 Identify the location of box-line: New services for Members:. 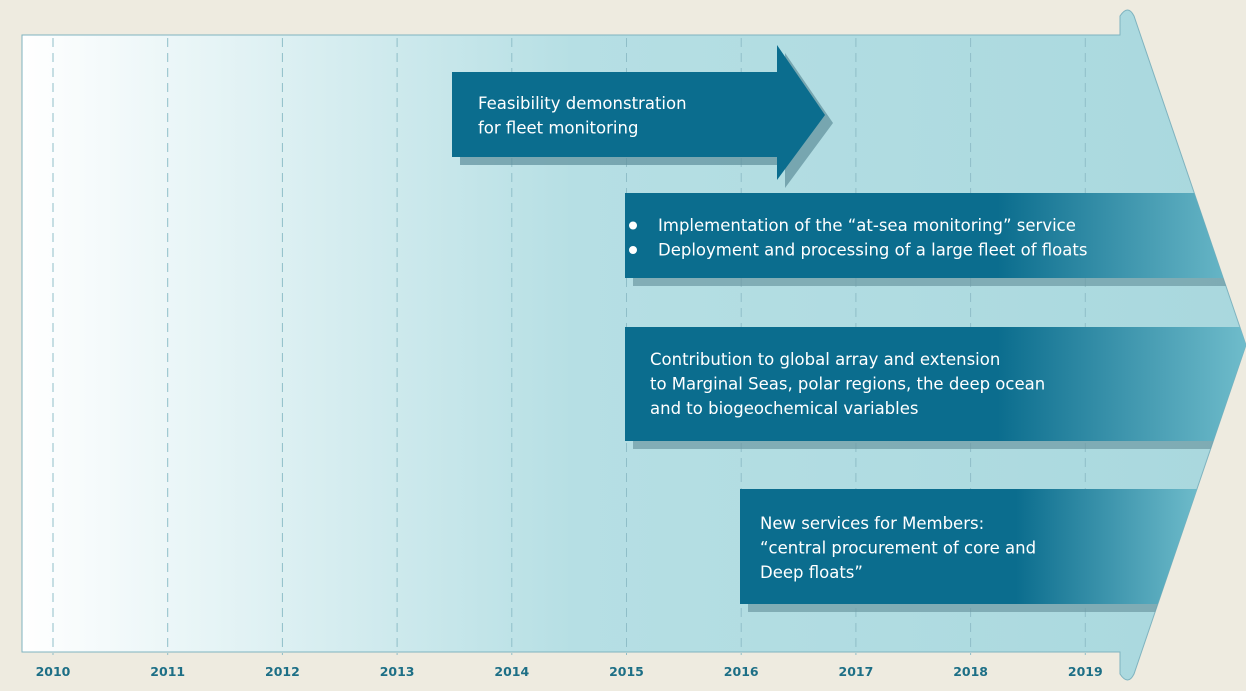
(872, 523).